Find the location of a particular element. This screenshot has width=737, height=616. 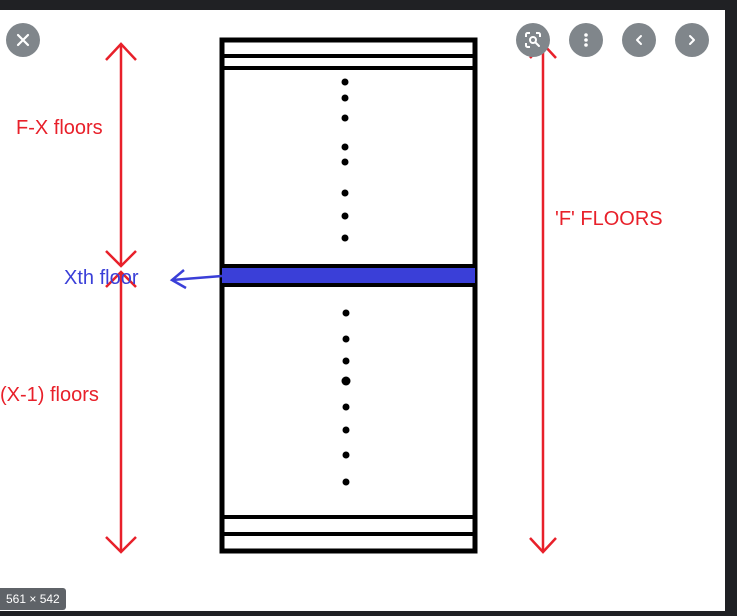

chevron-right-icon is located at coordinates (692, 40).